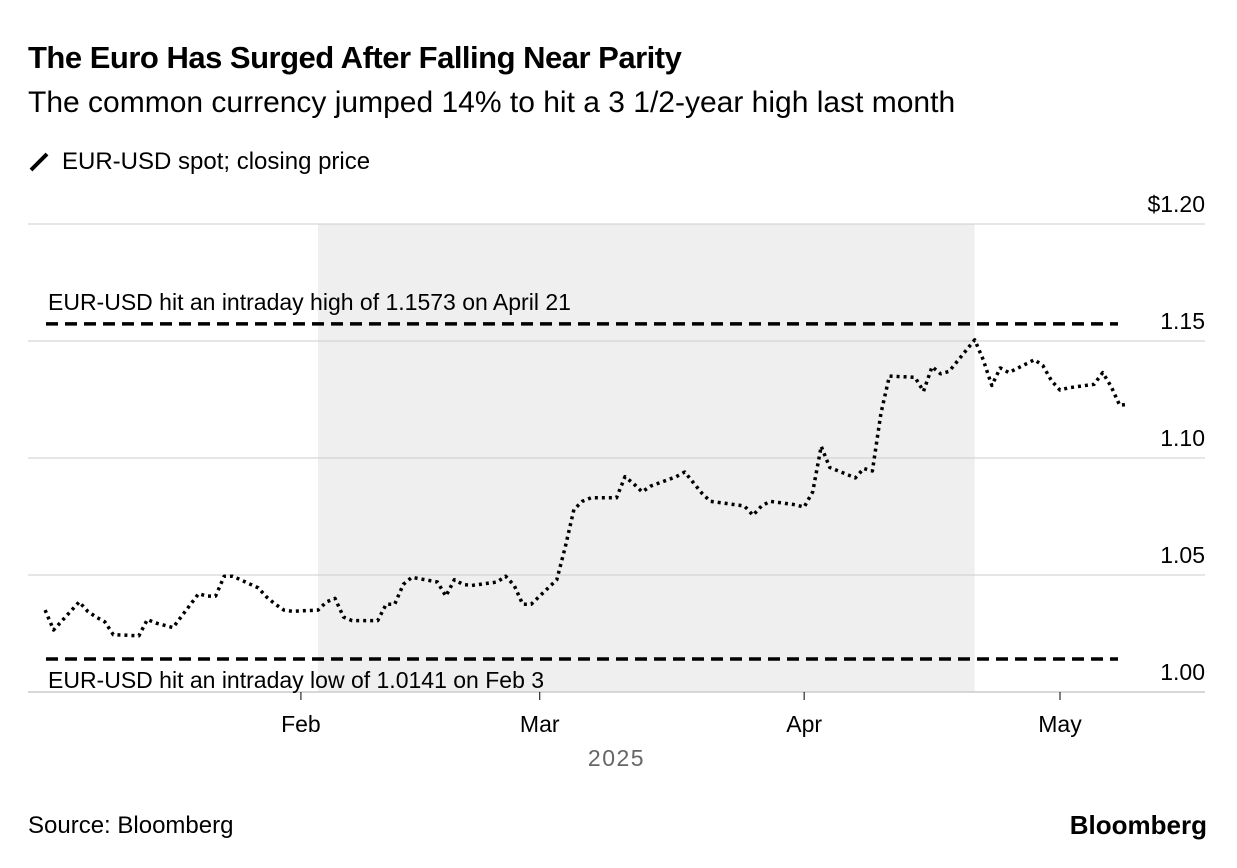  Describe the element at coordinates (216, 161) in the screenshot. I see `legend-label: EUR-USD spot; closing price` at that location.